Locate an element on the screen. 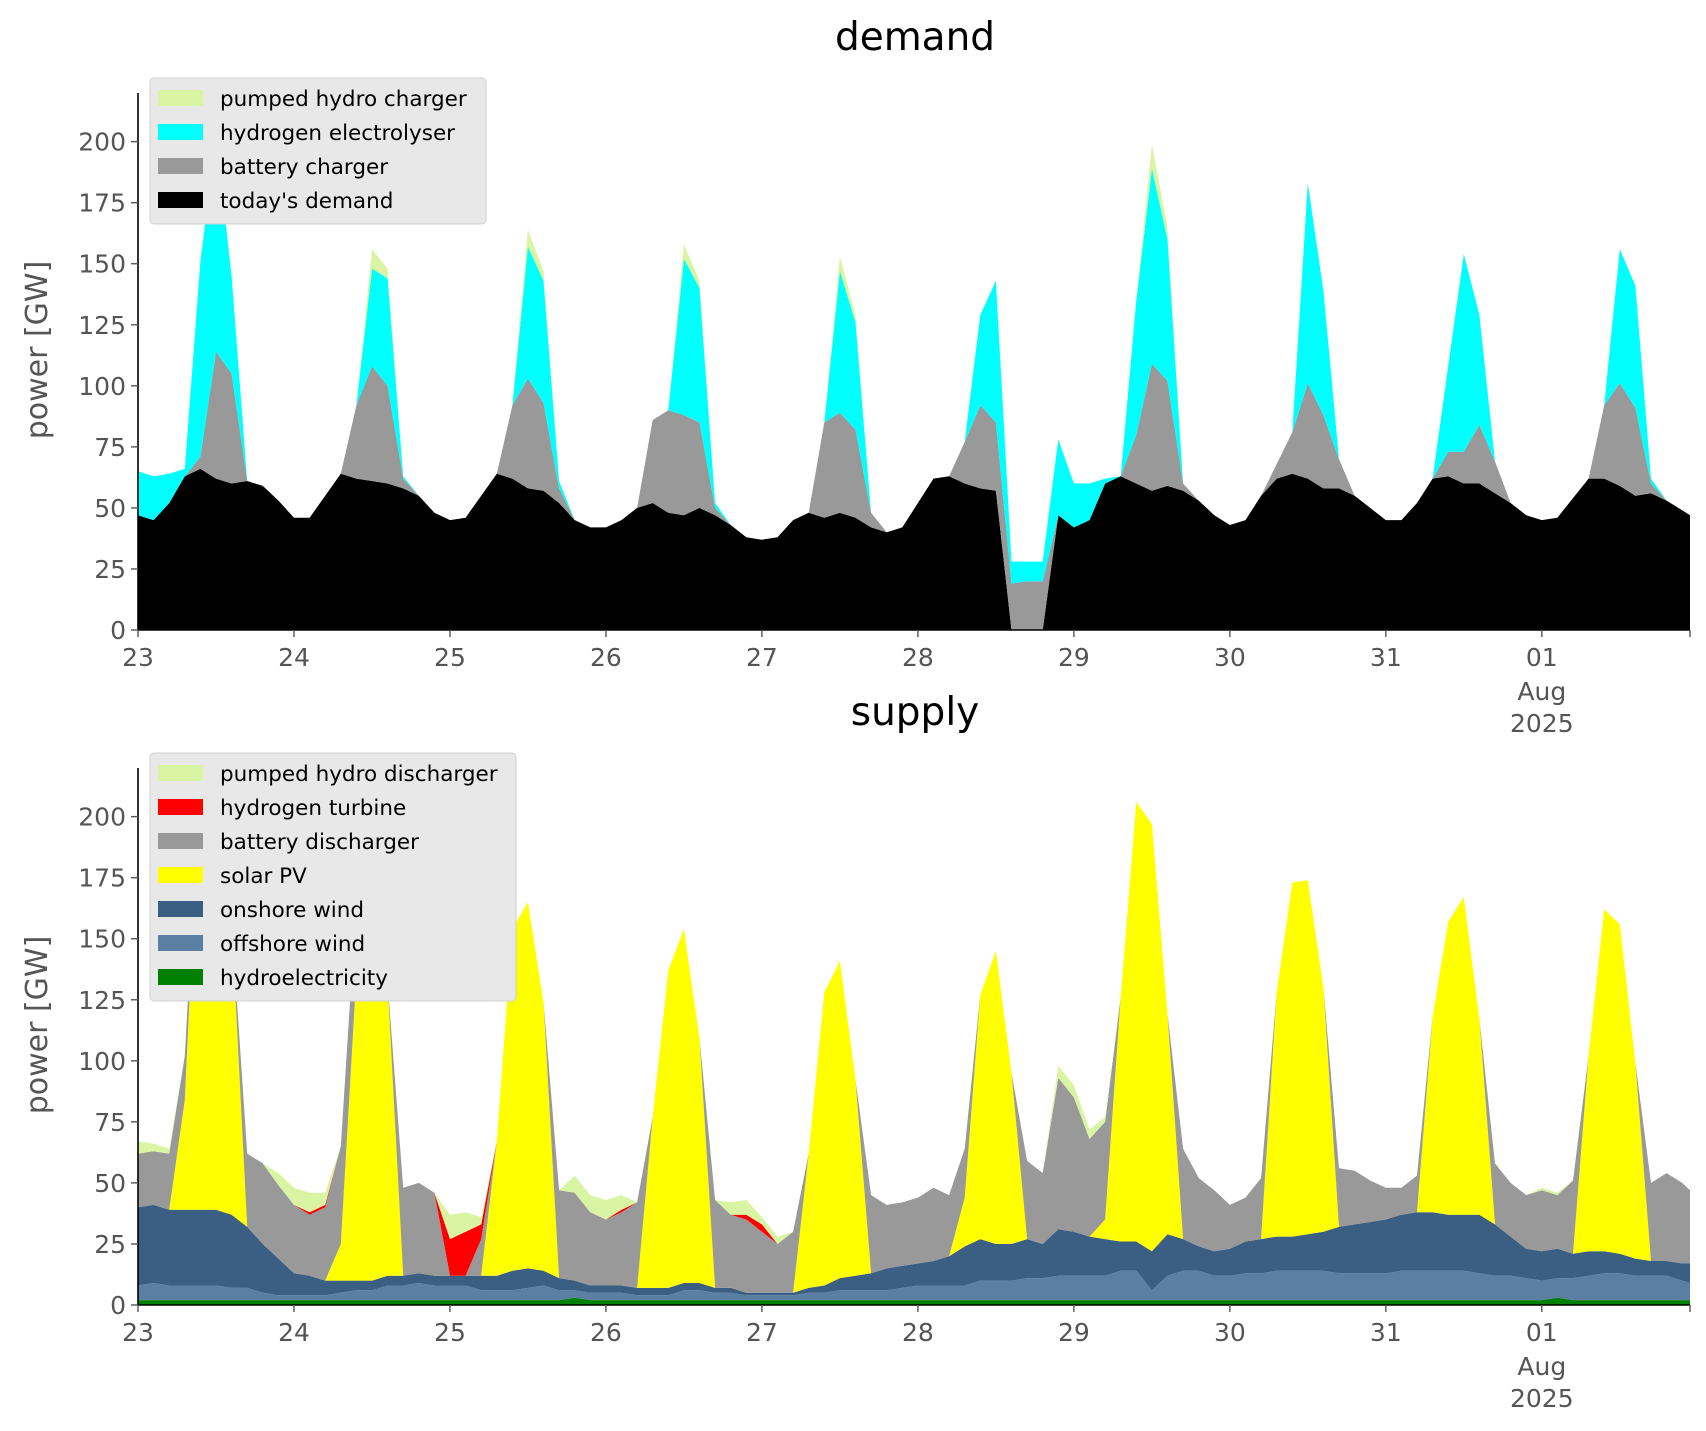 This screenshot has width=1706, height=1431. legend-swatch-solar-pv is located at coordinates (180, 875).